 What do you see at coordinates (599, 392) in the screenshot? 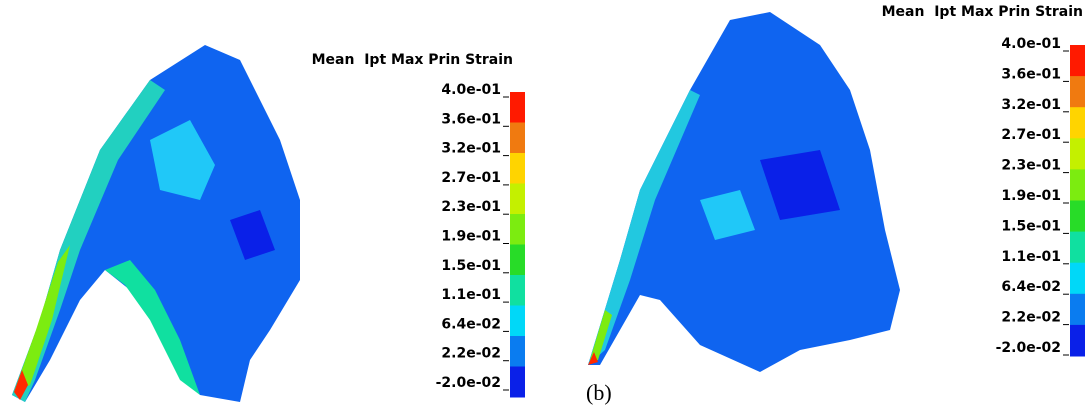
I see `caption: (b)` at bounding box center [599, 392].